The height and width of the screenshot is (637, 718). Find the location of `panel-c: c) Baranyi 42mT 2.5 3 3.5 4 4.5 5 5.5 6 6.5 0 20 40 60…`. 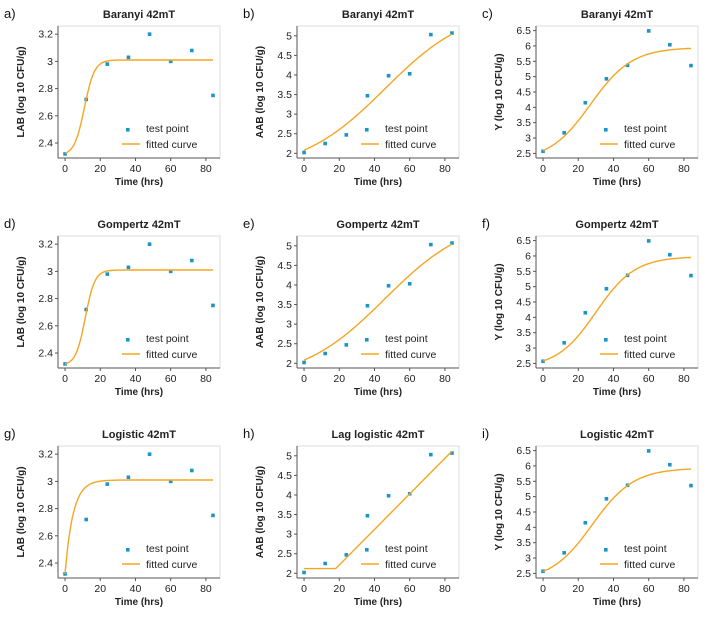

panel-c: c) Baranyi 42mT 2.5 3 3.5 4 4.5 5 5.5 6 6.5 0 20 40 60… is located at coordinates (590, 97).